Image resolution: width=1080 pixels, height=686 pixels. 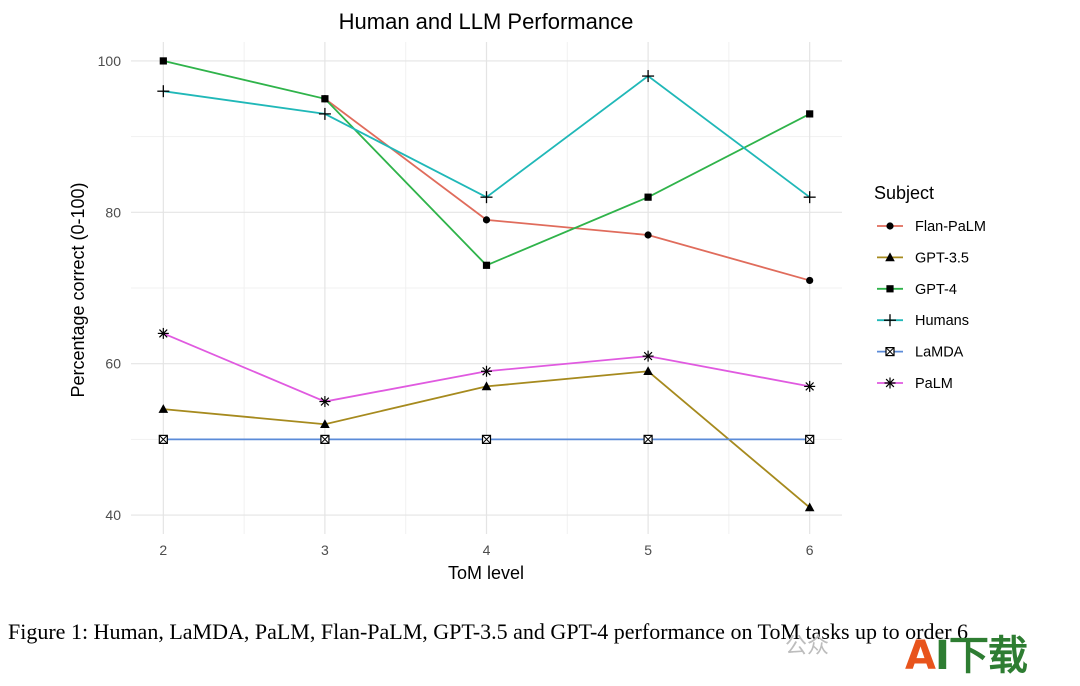 What do you see at coordinates (325, 550) in the screenshot?
I see `x-tick-label: 3` at bounding box center [325, 550].